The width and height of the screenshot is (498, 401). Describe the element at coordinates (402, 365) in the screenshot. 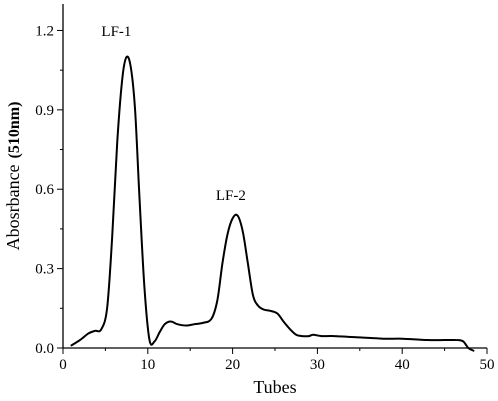

I see `x-tick-label: 40` at that location.